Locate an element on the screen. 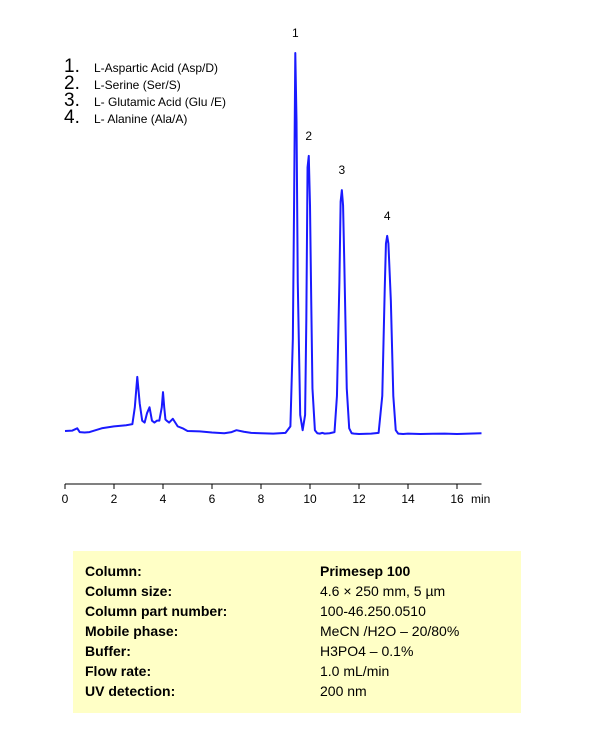  condition-value: 200 nm is located at coordinates (343, 691).